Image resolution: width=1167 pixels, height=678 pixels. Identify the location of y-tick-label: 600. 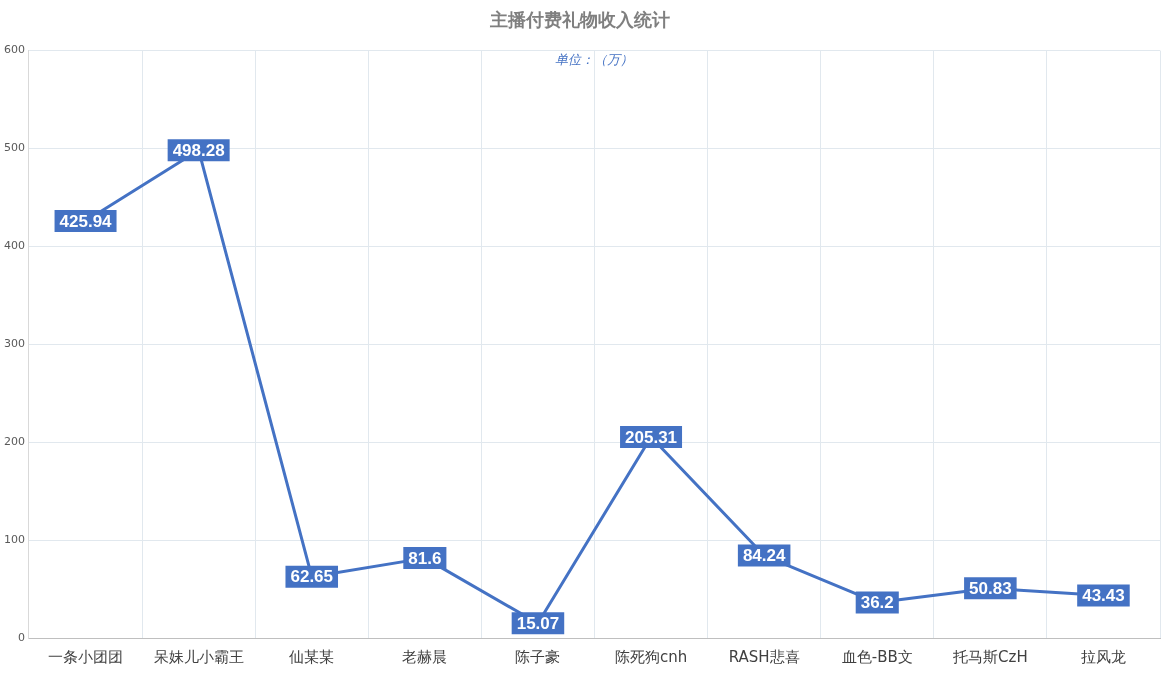
(14, 50).